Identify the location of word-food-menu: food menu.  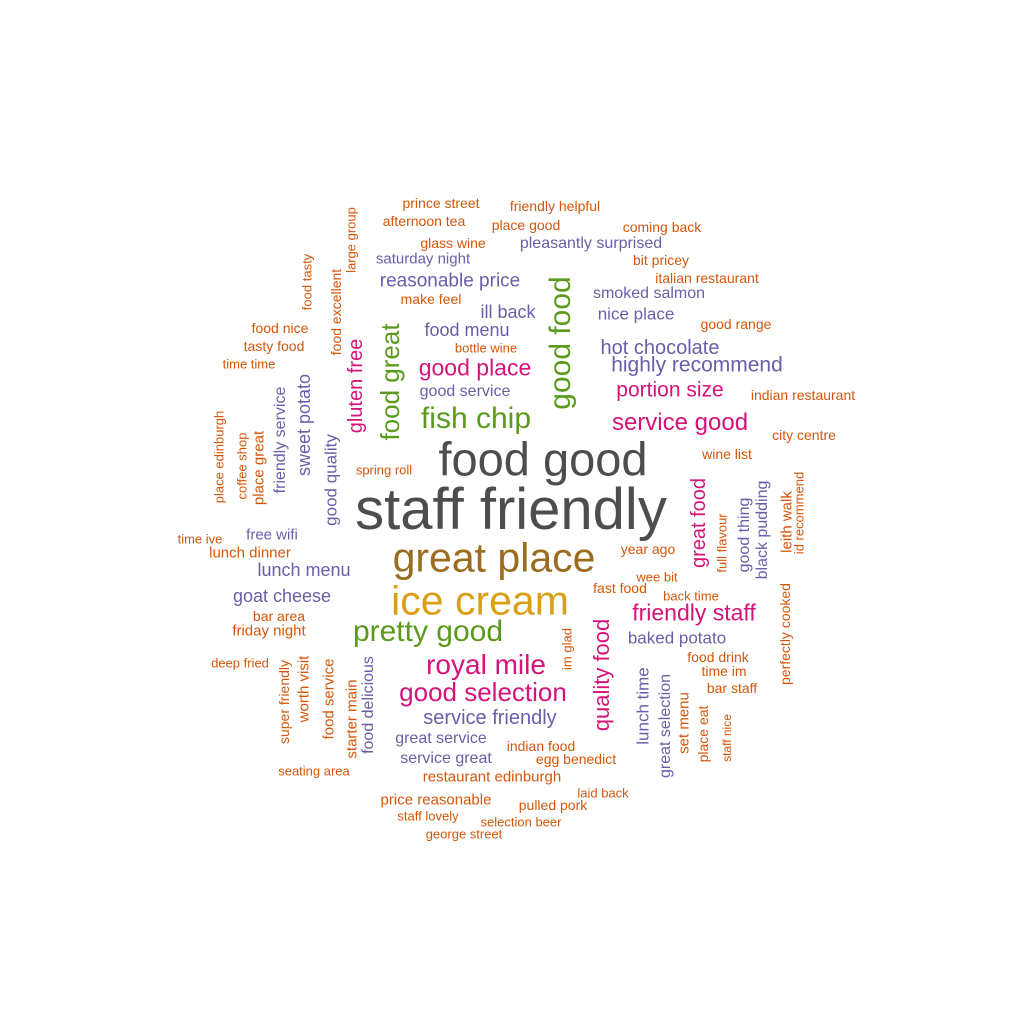
(467, 330).